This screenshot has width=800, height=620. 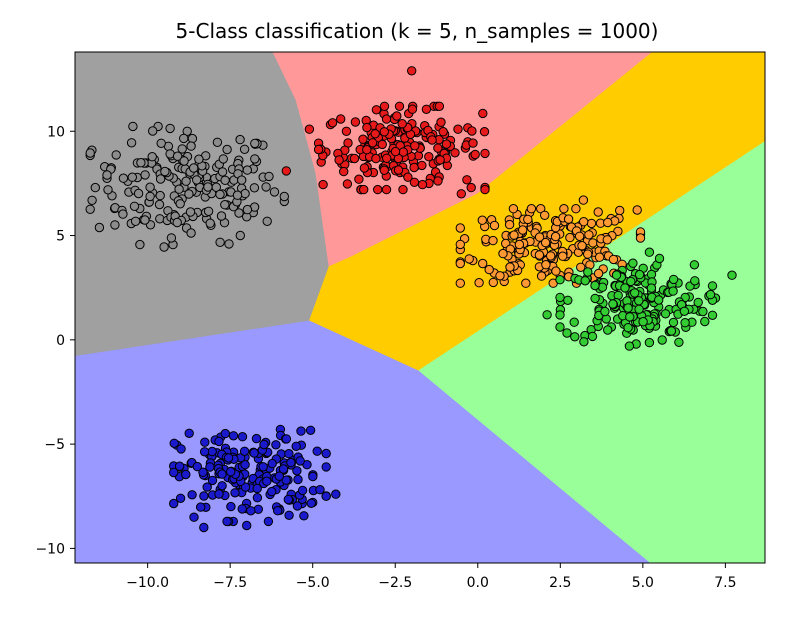 What do you see at coordinates (60, 237) in the screenshot?
I see `y-tick-label: 5` at bounding box center [60, 237].